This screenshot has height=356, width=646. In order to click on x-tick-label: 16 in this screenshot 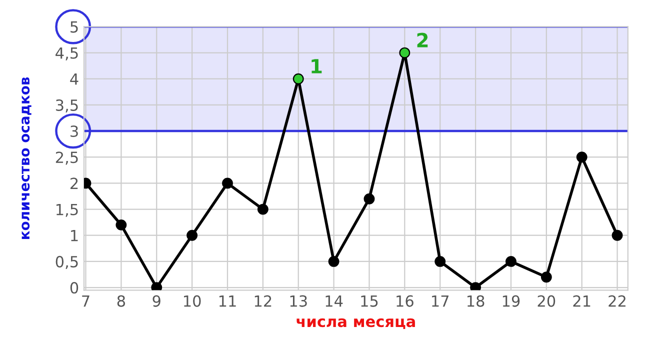, I will do `click(405, 301)`.